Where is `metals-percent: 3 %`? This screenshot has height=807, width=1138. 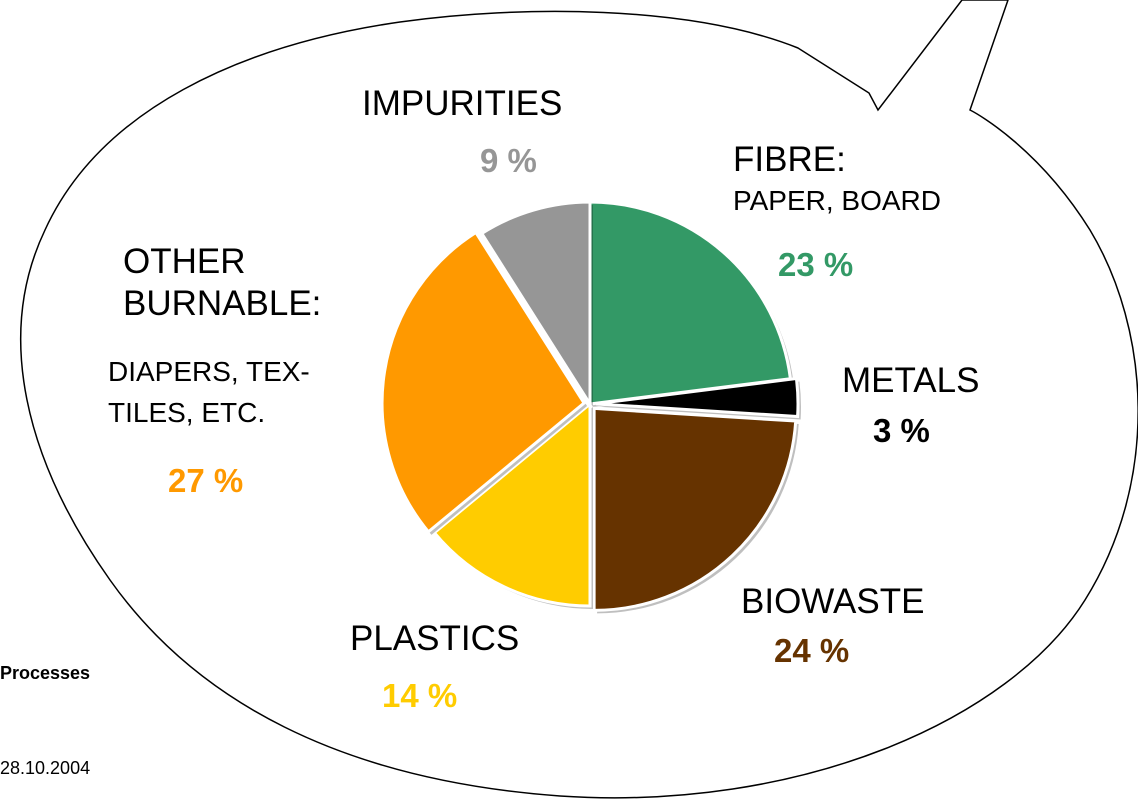 metals-percent: 3 % is located at coordinates (901, 430).